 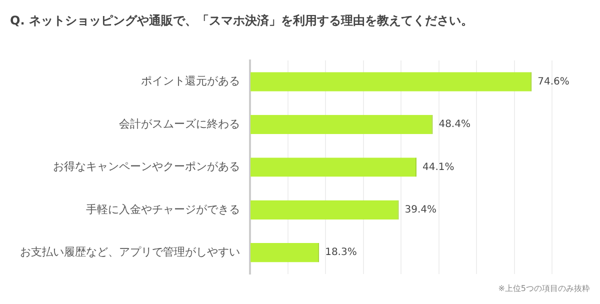 I want to click on text: ※上位5つの項目のみ抜粋, so click(x=544, y=288).